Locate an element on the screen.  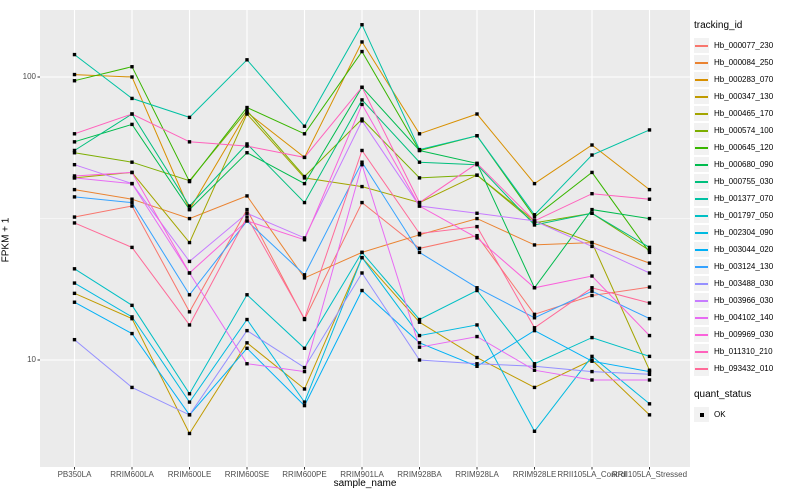
y-axis-title: FPKM + 1 is located at coordinates (6, 240).